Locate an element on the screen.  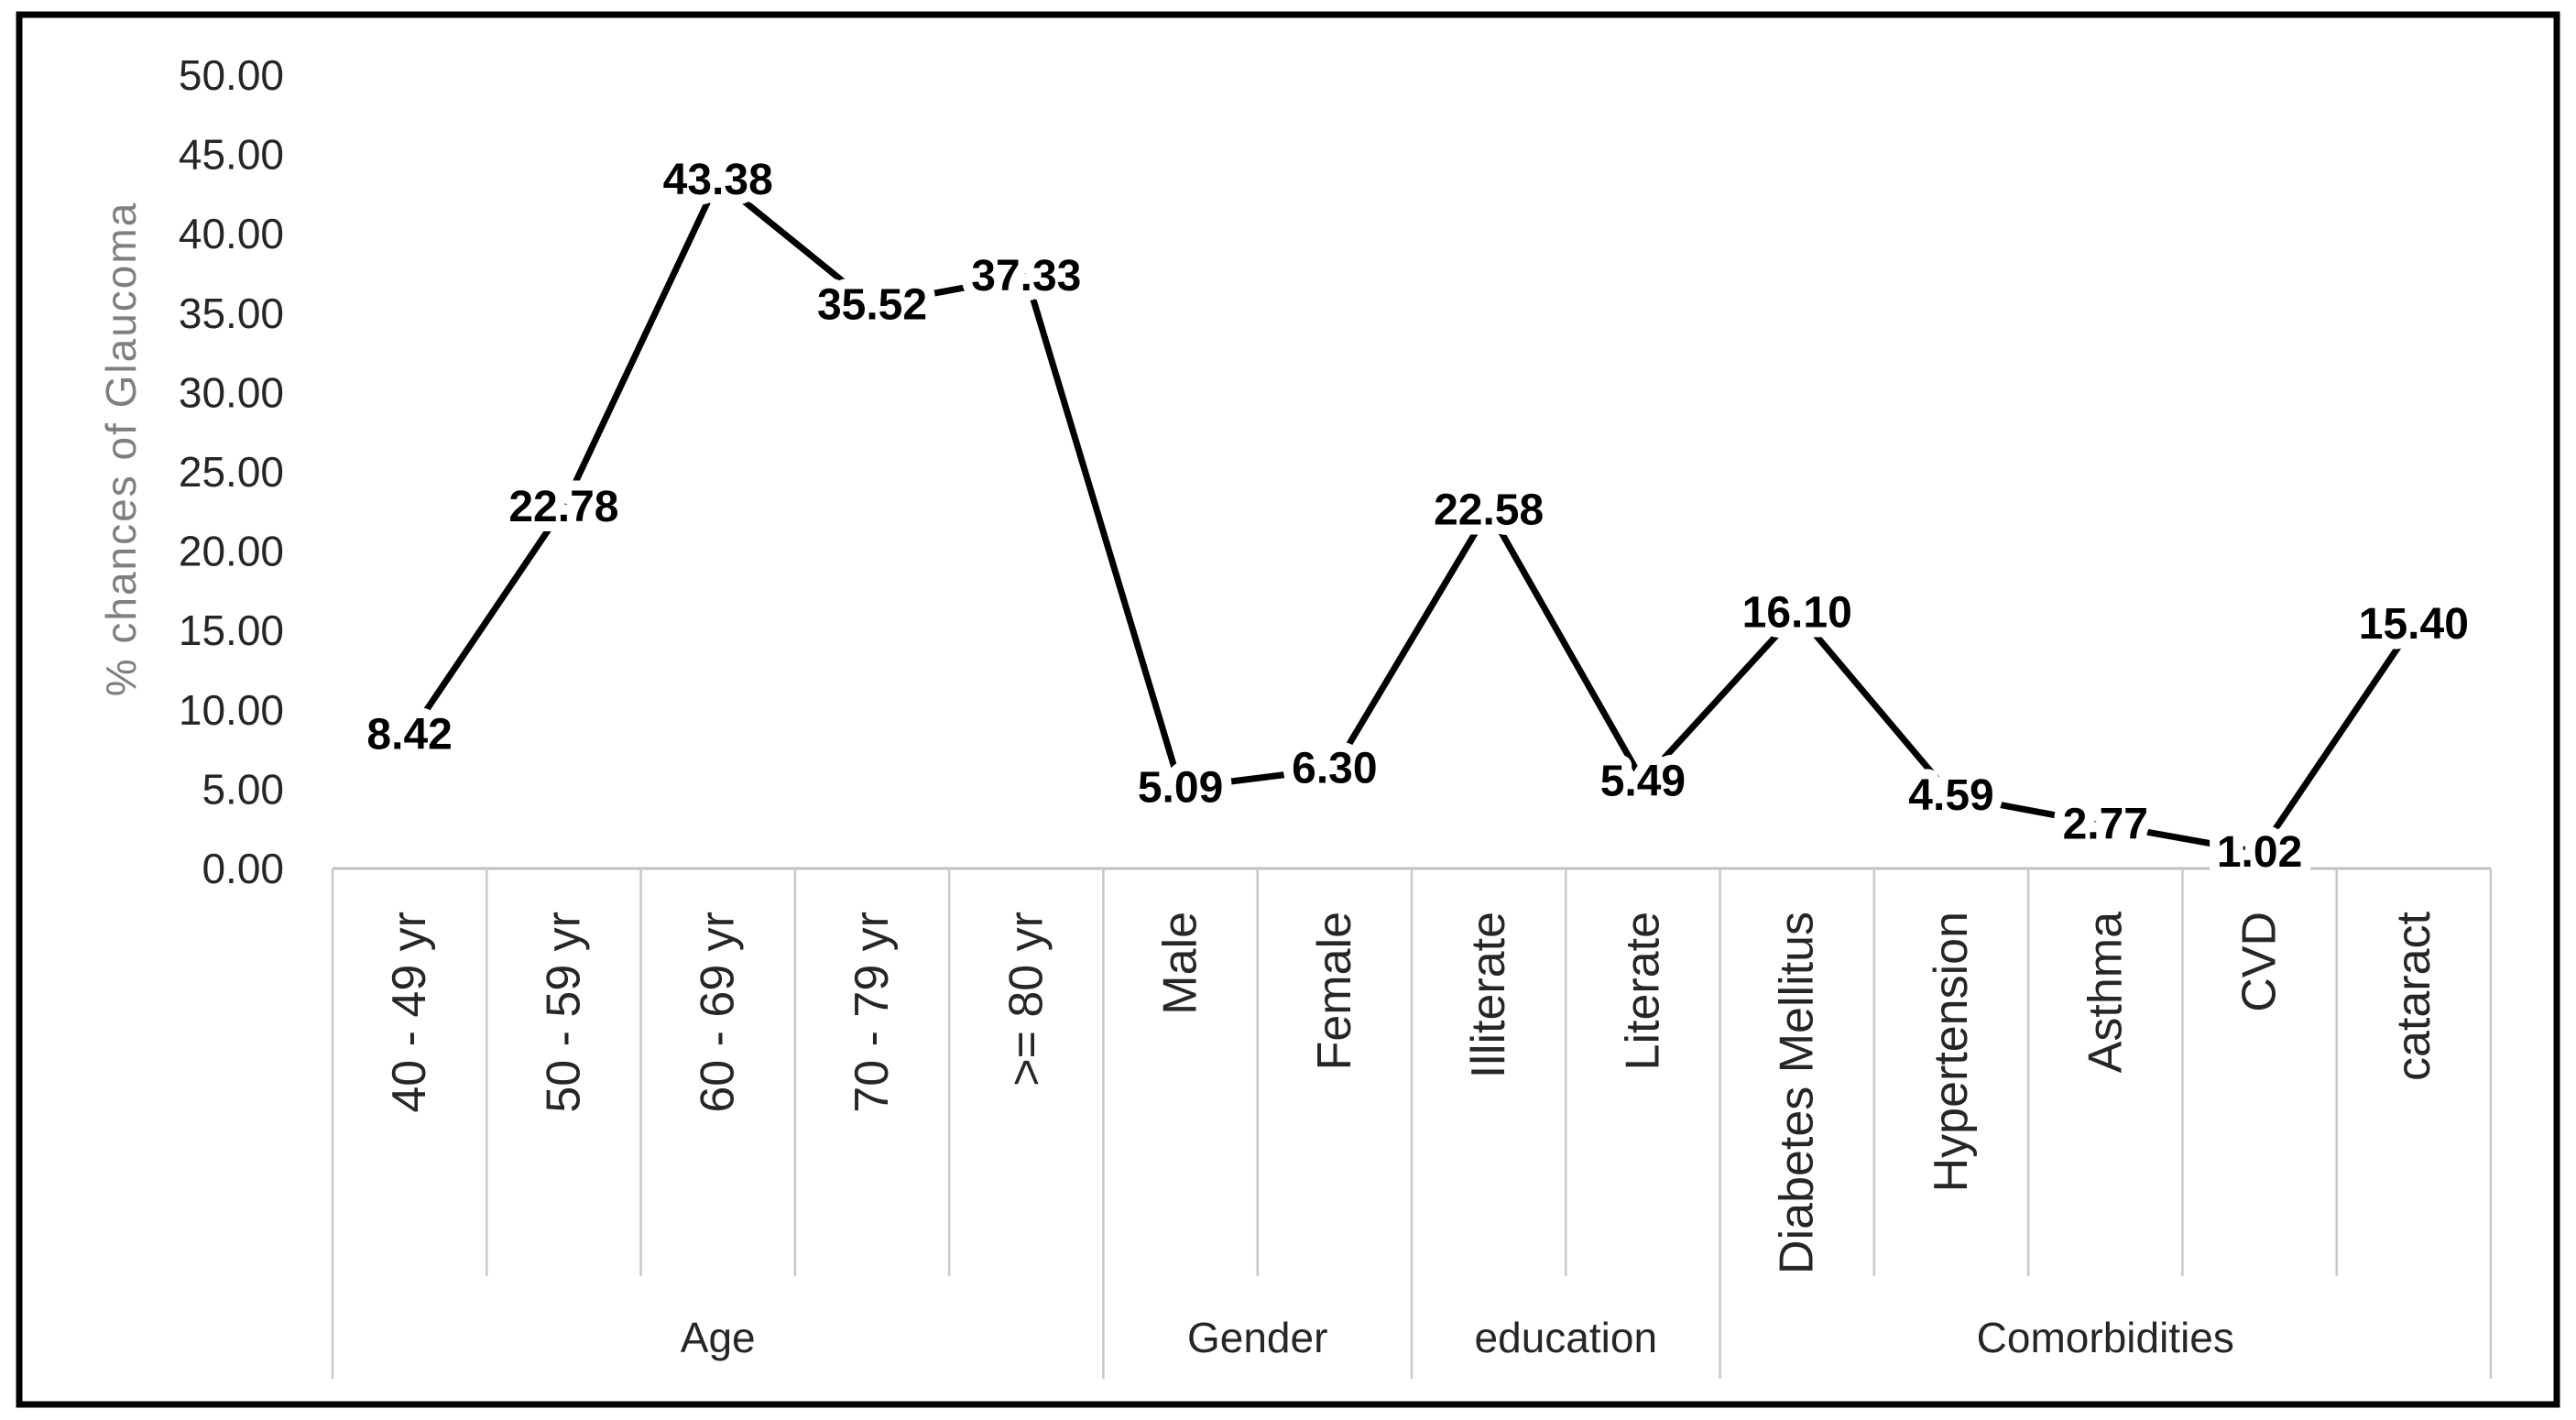
category-label-5: Male is located at coordinates (1181, 964).